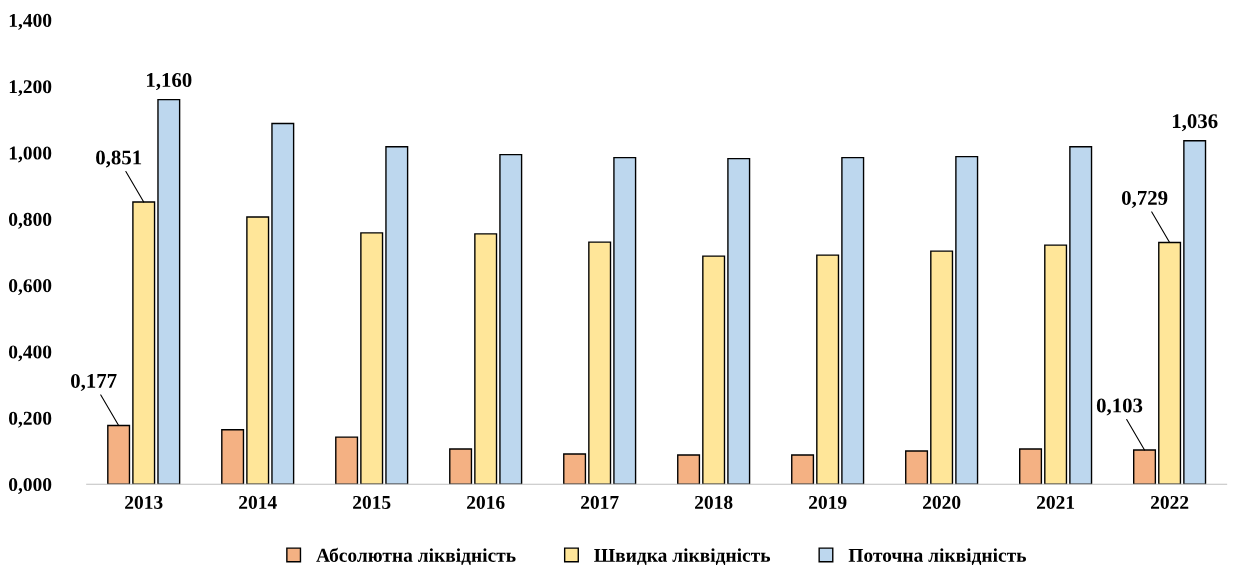 The height and width of the screenshot is (573, 1239). Describe the element at coordinates (30, 353) in the screenshot. I see `y-tick-label: 0,400` at that location.